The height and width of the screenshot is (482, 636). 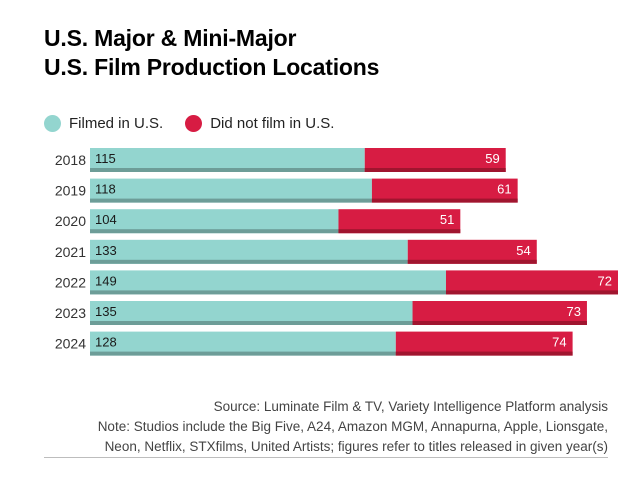 I want to click on value-label-filmed-in-us-2021: 133, so click(x=106, y=250).